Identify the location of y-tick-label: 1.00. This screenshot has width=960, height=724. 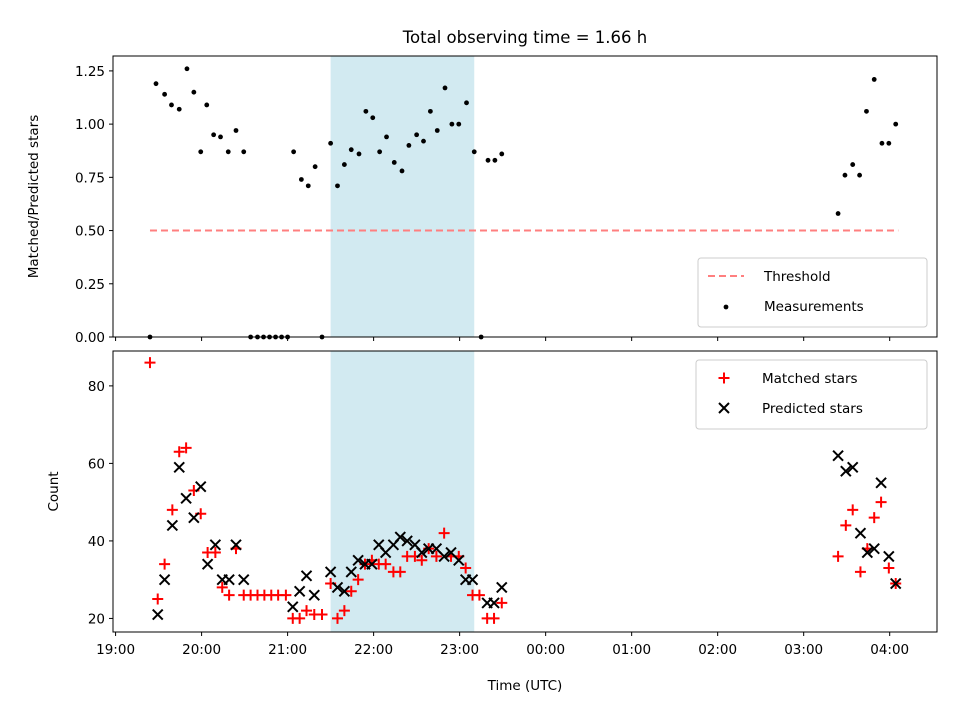
(90, 125).